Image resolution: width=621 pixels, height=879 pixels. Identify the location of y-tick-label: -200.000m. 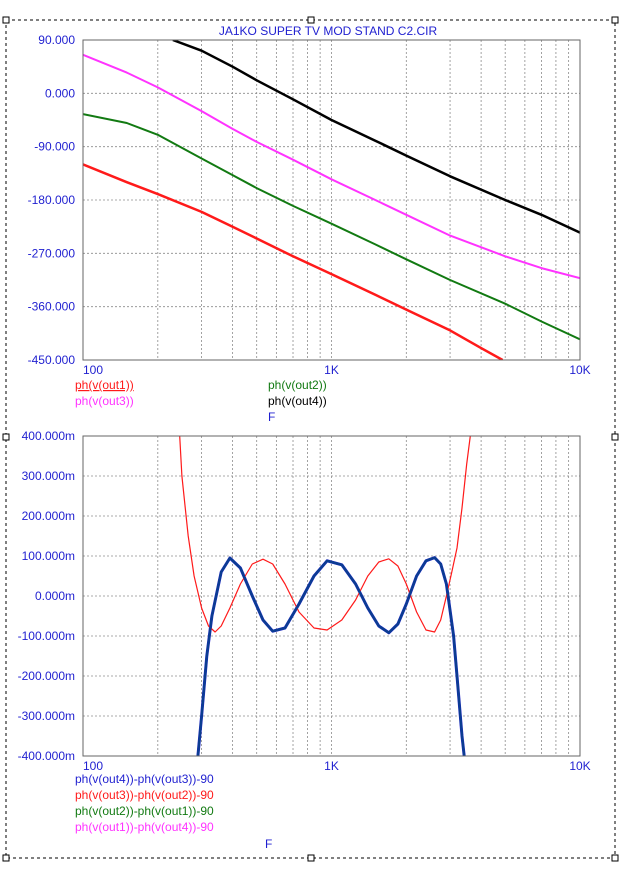
(46, 676).